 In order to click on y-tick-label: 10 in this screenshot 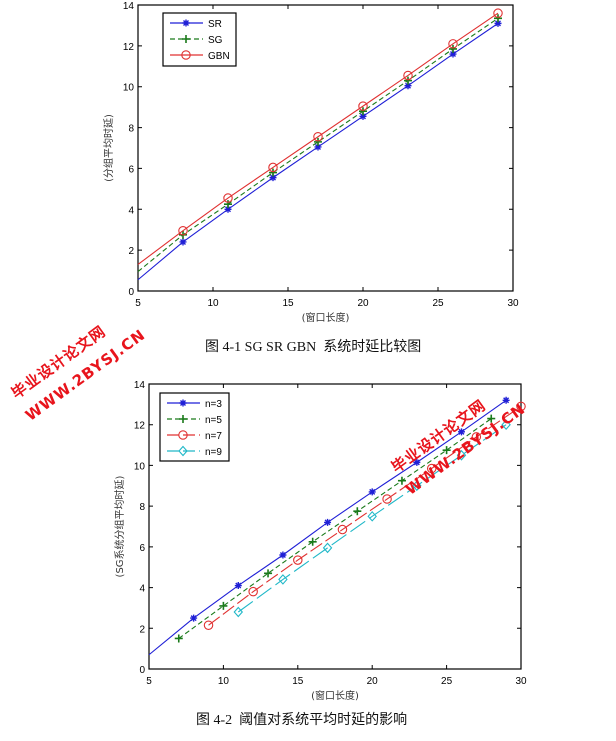, I will do `click(140, 466)`.